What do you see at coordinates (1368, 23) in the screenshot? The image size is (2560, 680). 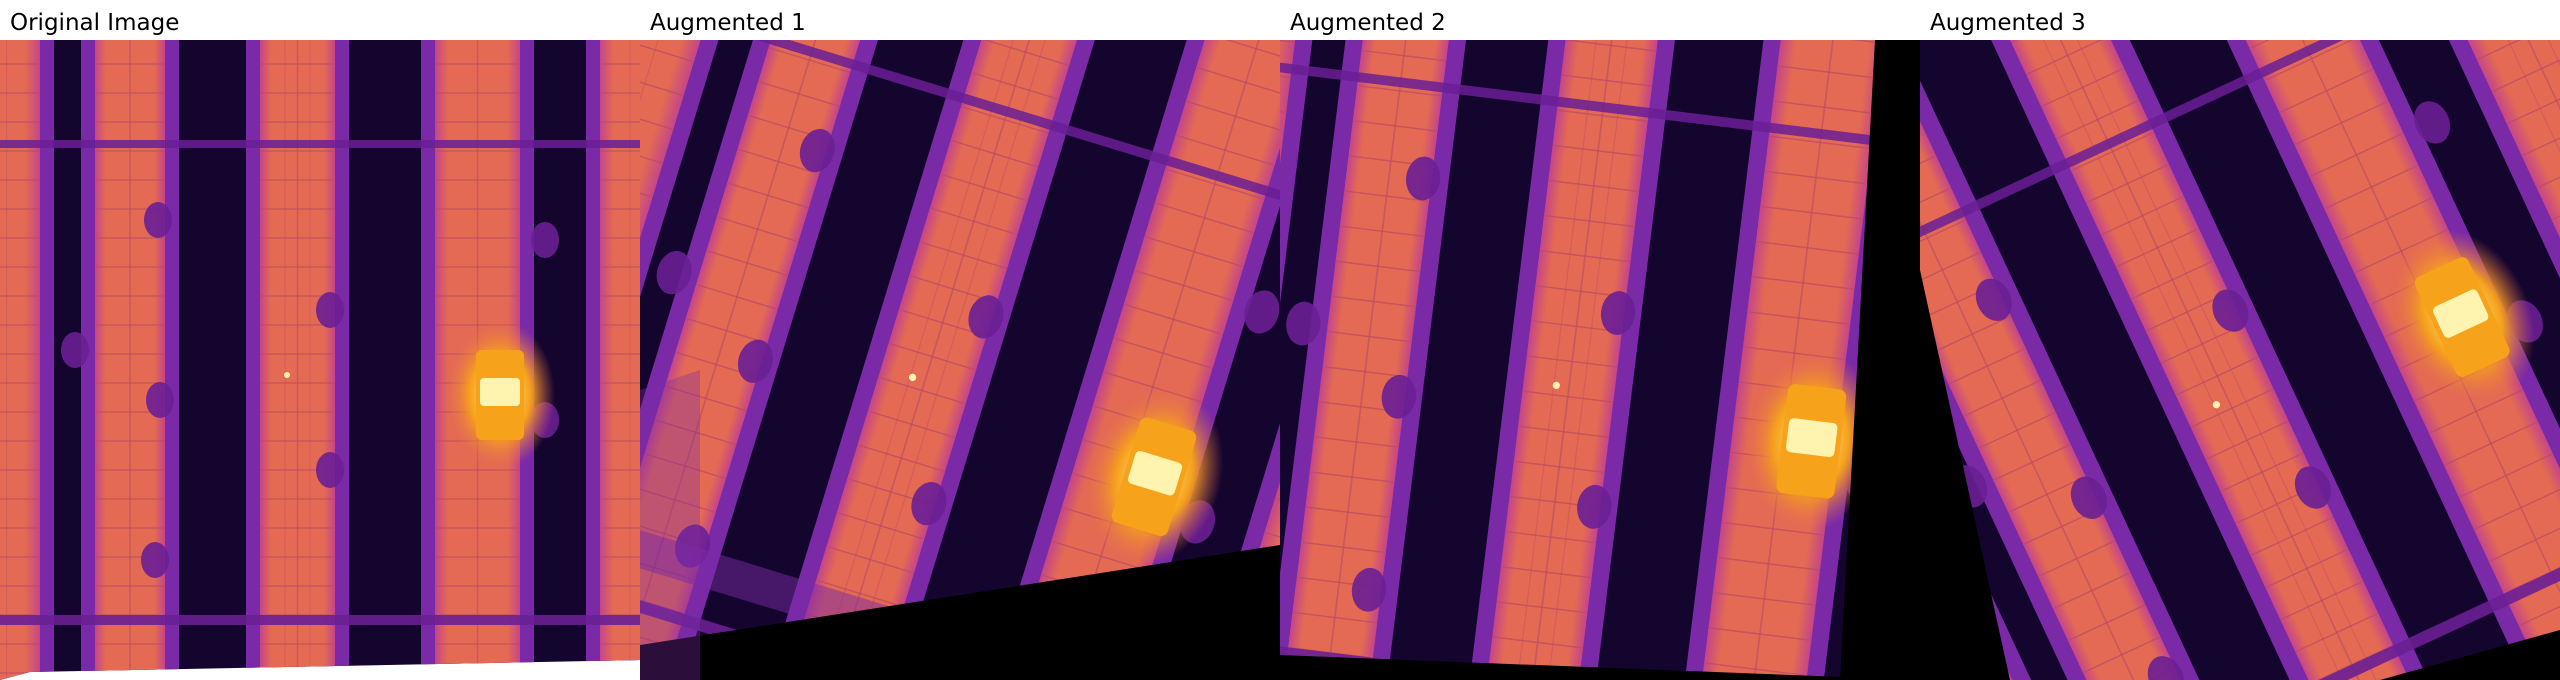 I see `panel-title: Augmented 2` at bounding box center [1368, 23].